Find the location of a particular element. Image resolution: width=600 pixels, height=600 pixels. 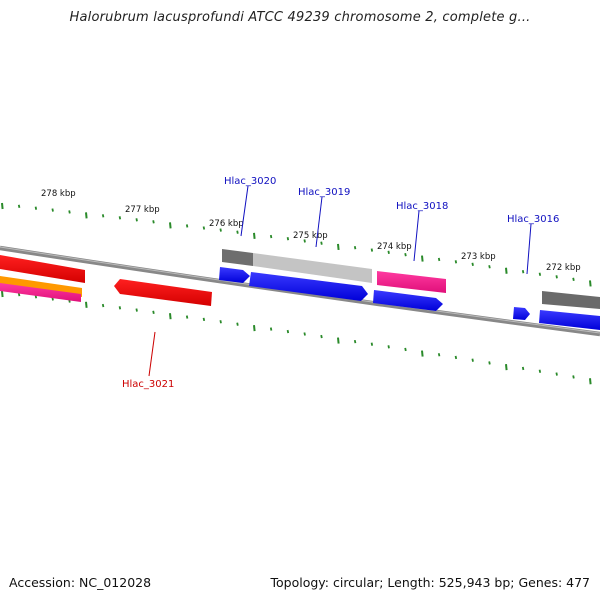

ruler-label-272: 272 kbp is located at coordinates (563, 268).